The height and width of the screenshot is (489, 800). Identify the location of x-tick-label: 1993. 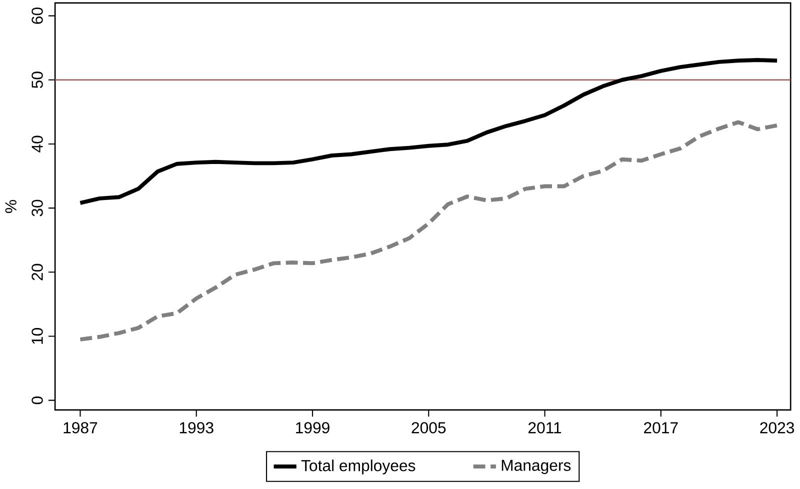
(197, 428).